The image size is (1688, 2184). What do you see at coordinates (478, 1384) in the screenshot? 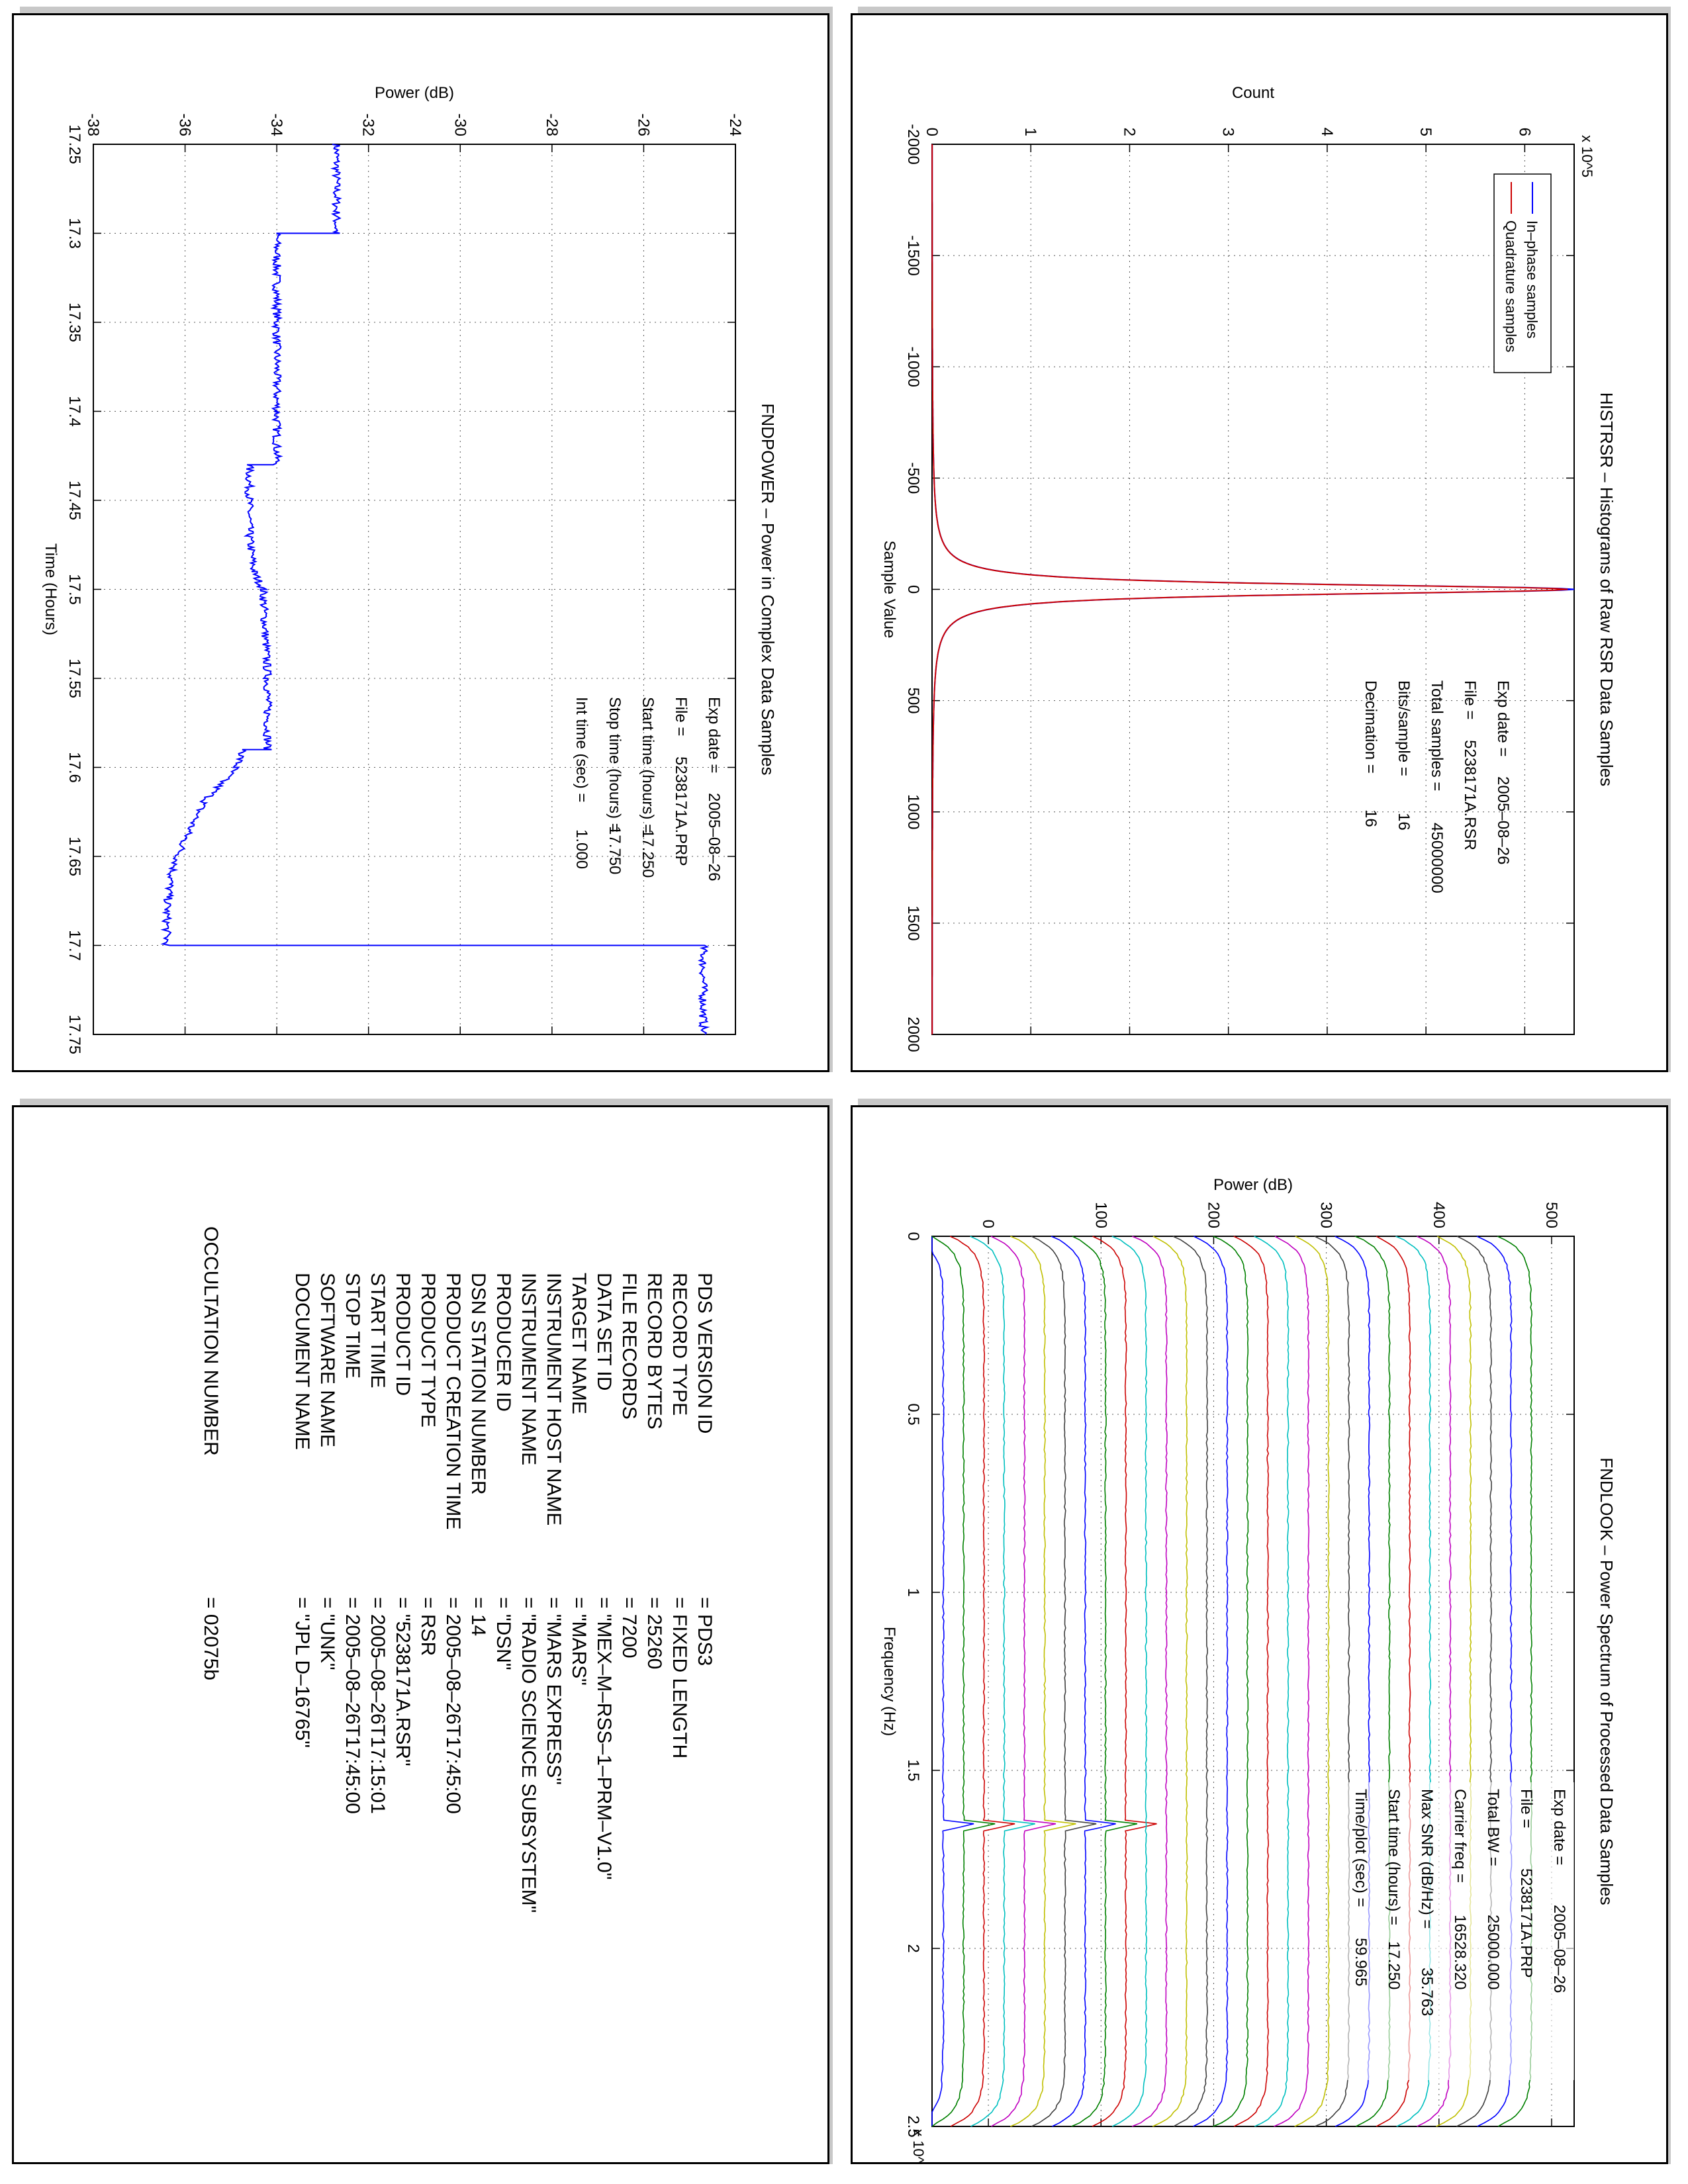
I see `pds-label-key: DSN STATION NUMBER` at bounding box center [478, 1384].